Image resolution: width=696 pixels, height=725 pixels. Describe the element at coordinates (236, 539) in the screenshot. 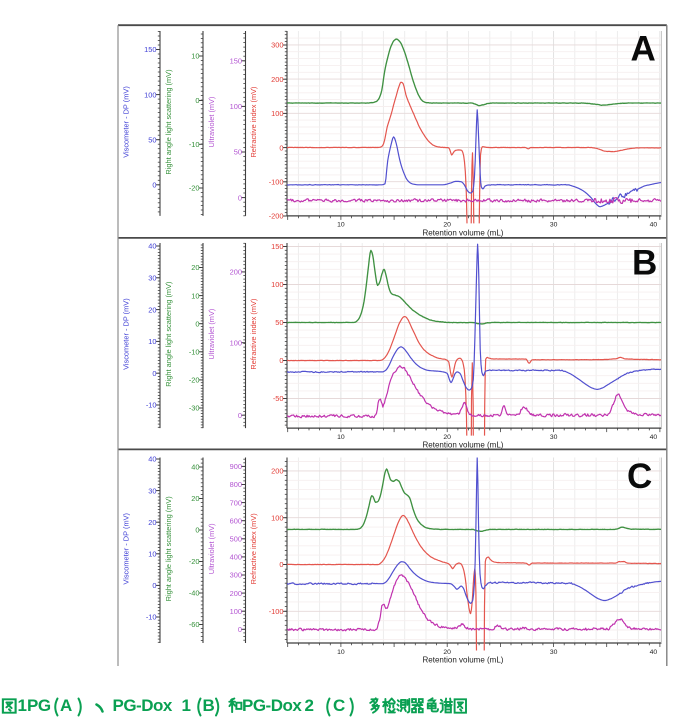

I see `svg-text: 500` at that location.